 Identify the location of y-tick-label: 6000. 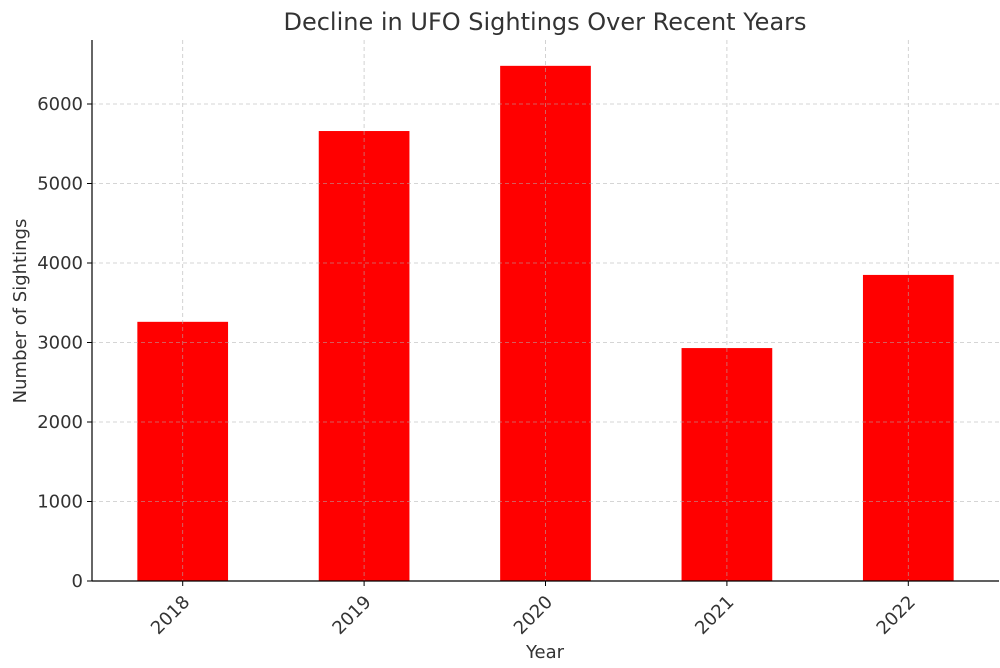
(60, 104).